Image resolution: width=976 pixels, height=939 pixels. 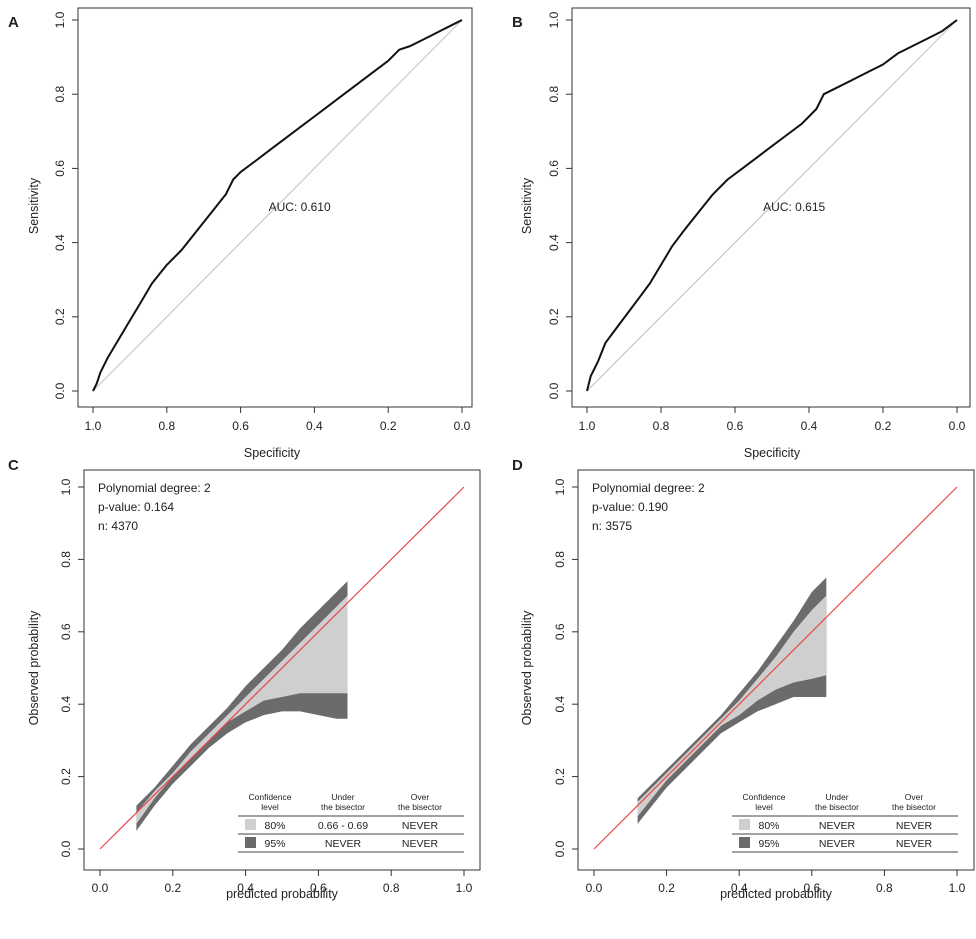 I want to click on panel-letter: B, so click(x=517, y=22).